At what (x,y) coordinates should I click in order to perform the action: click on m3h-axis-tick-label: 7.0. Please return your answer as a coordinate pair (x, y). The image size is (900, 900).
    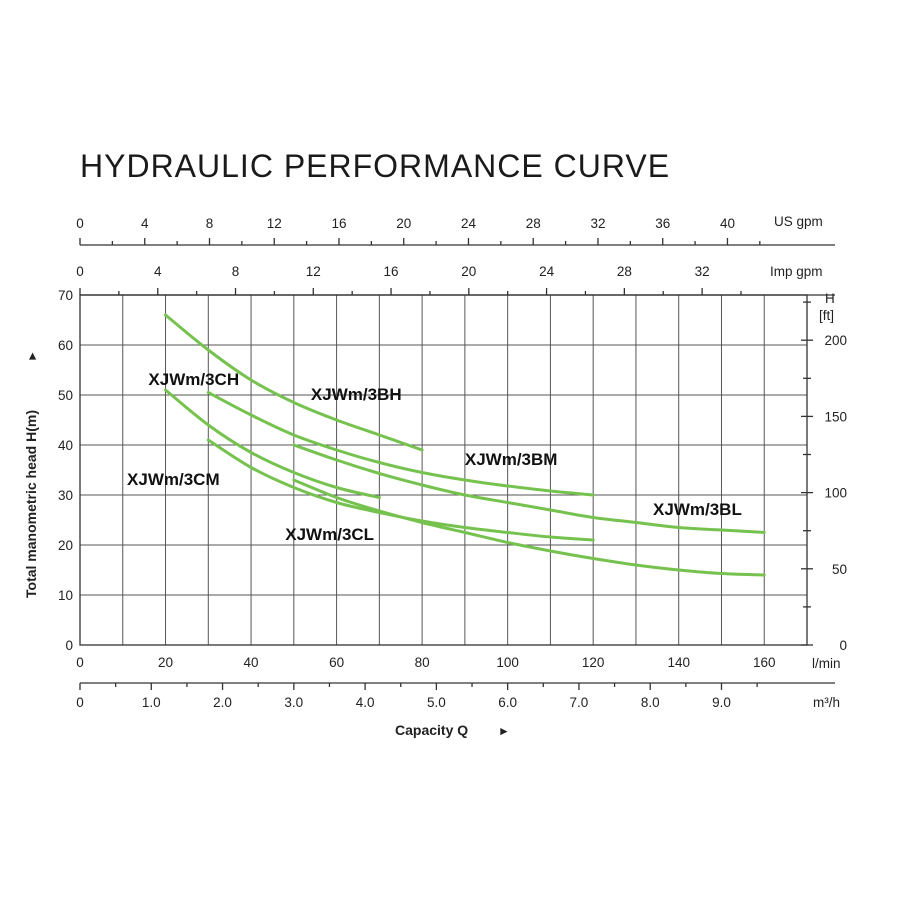
    Looking at the image, I should click on (579, 702).